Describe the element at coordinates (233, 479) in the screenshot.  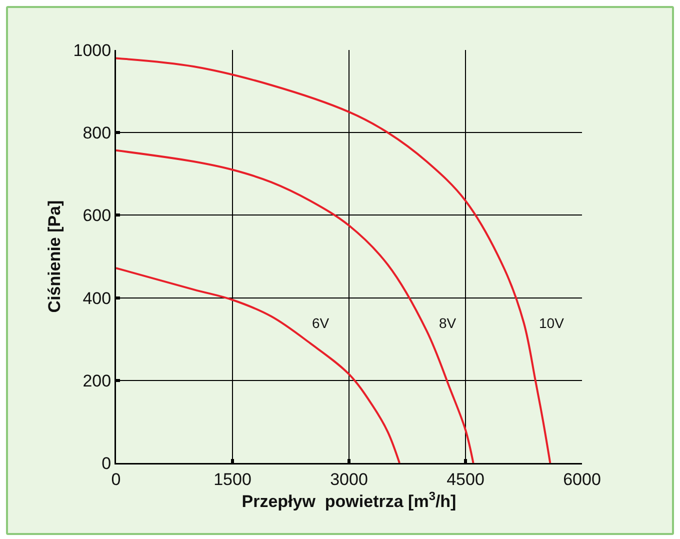
I see `x-tick-label: 1500` at that location.